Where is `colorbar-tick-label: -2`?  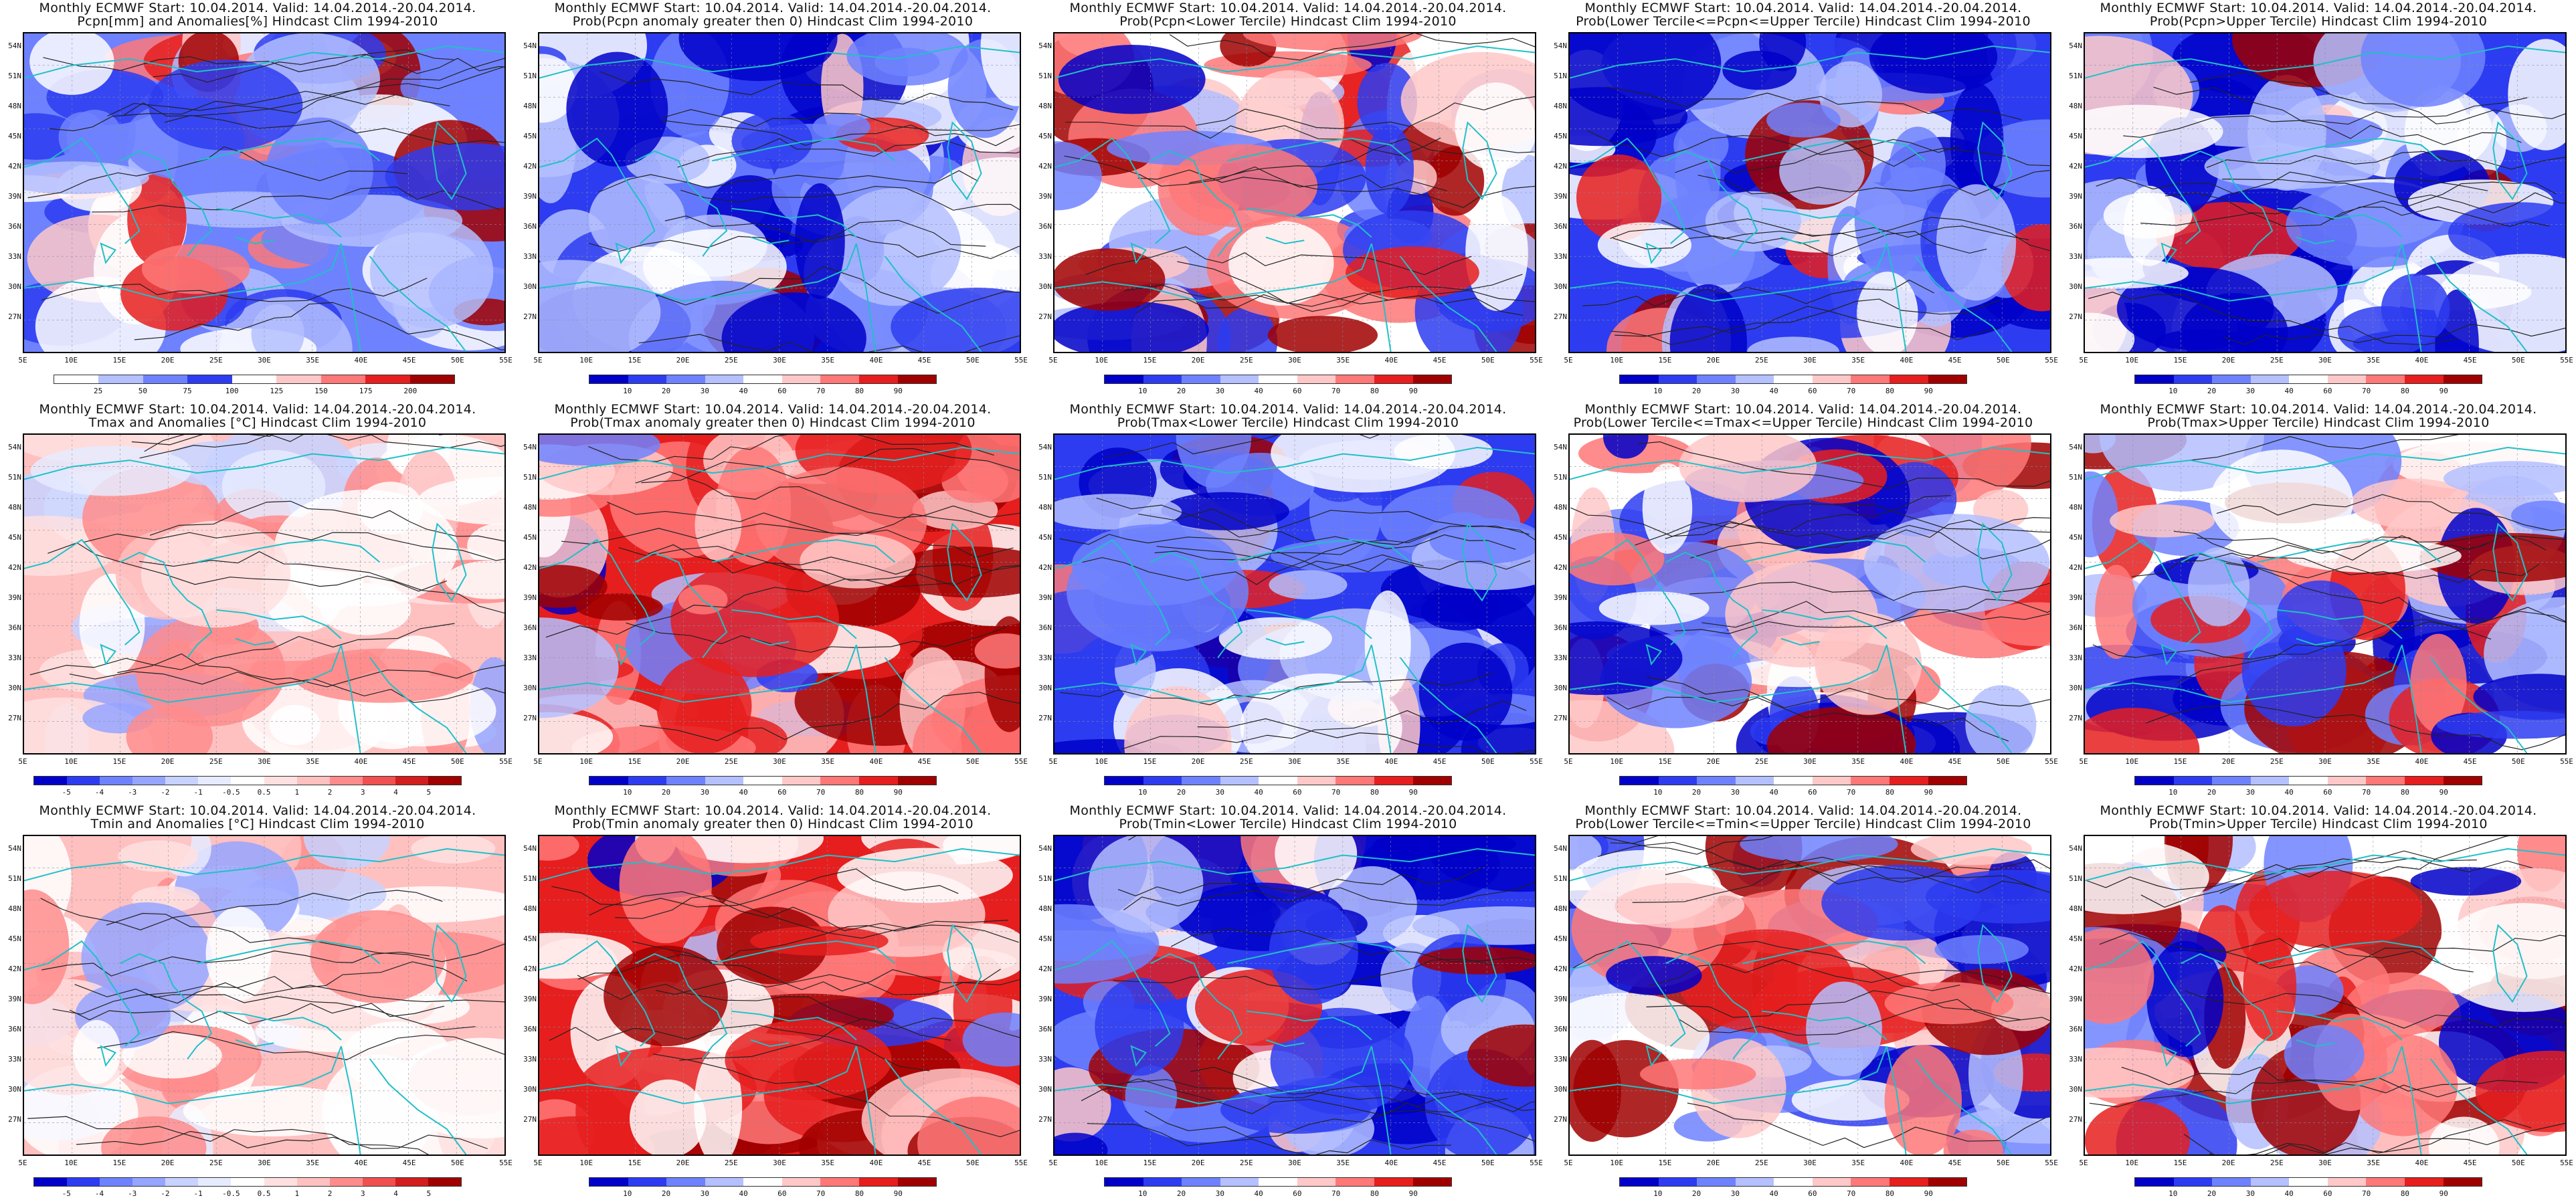 colorbar-tick-label: -2 is located at coordinates (165, 1193).